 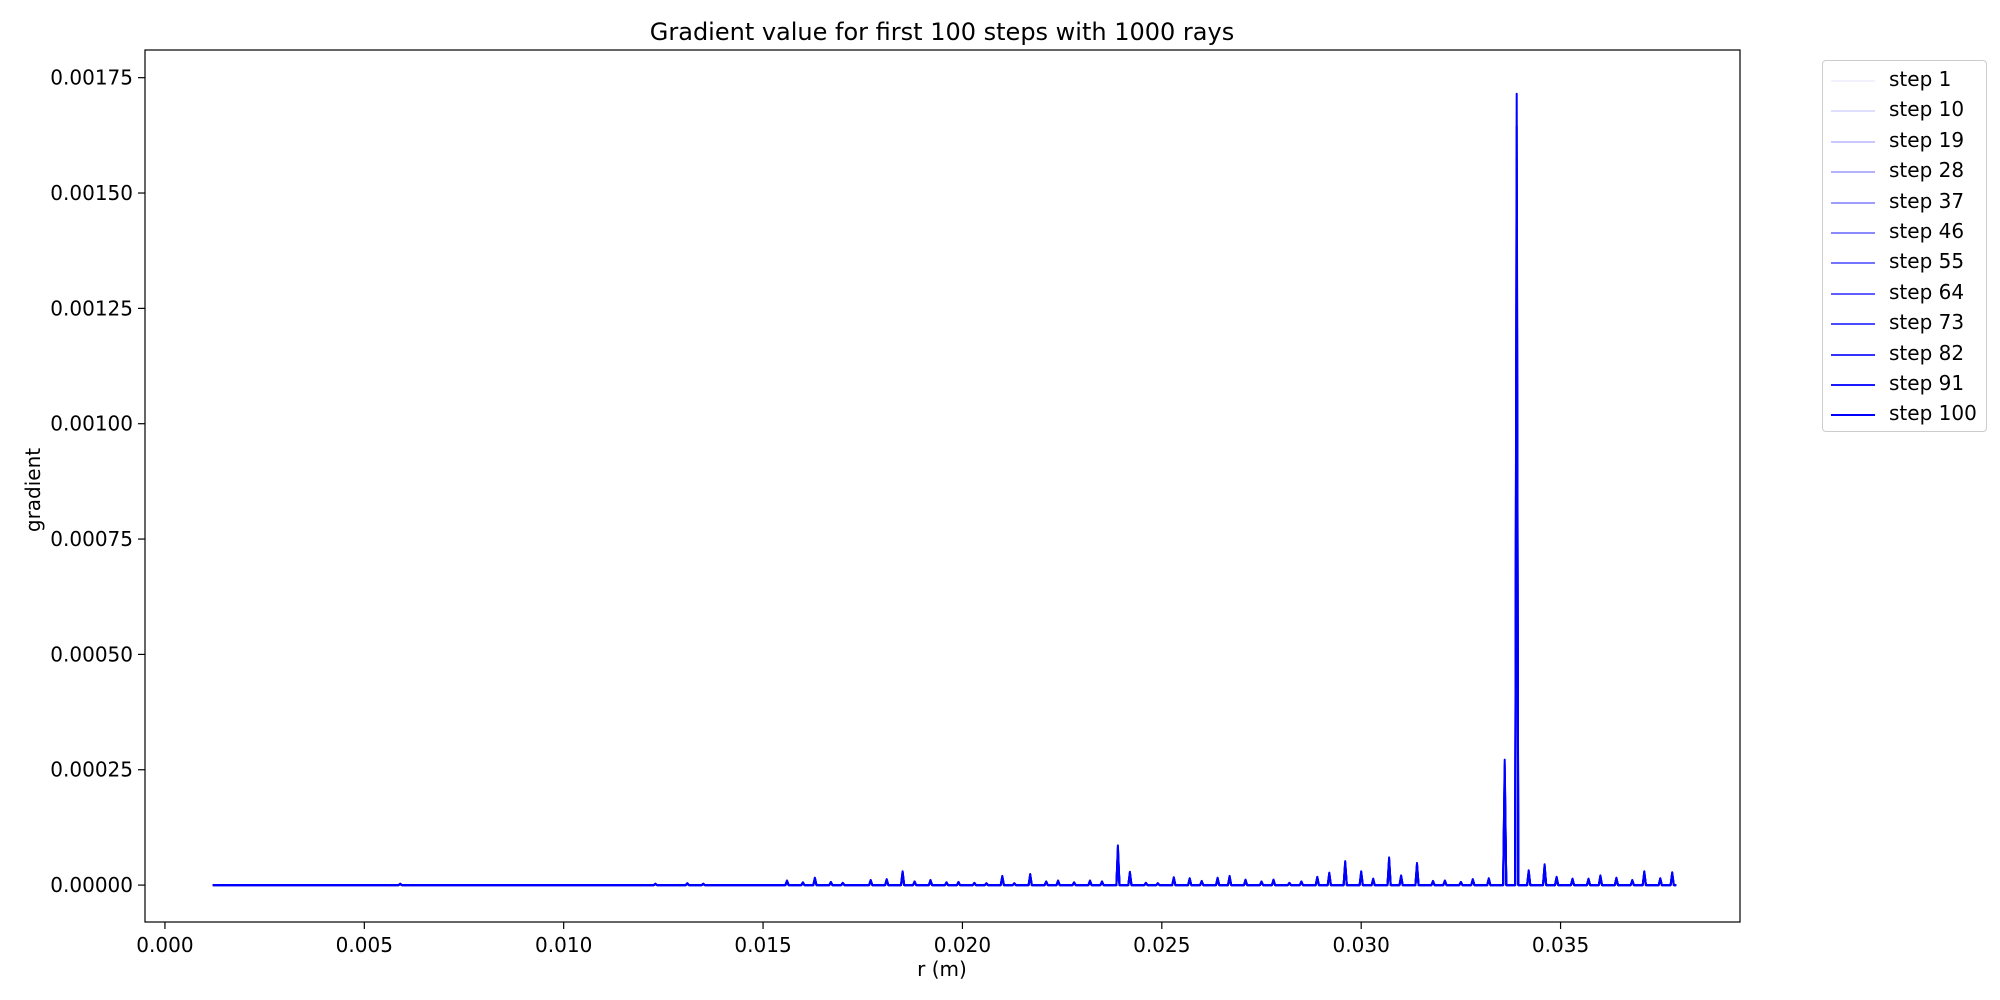 What do you see at coordinates (91, 78) in the screenshot?
I see `y-tick-label: 0.00175` at bounding box center [91, 78].